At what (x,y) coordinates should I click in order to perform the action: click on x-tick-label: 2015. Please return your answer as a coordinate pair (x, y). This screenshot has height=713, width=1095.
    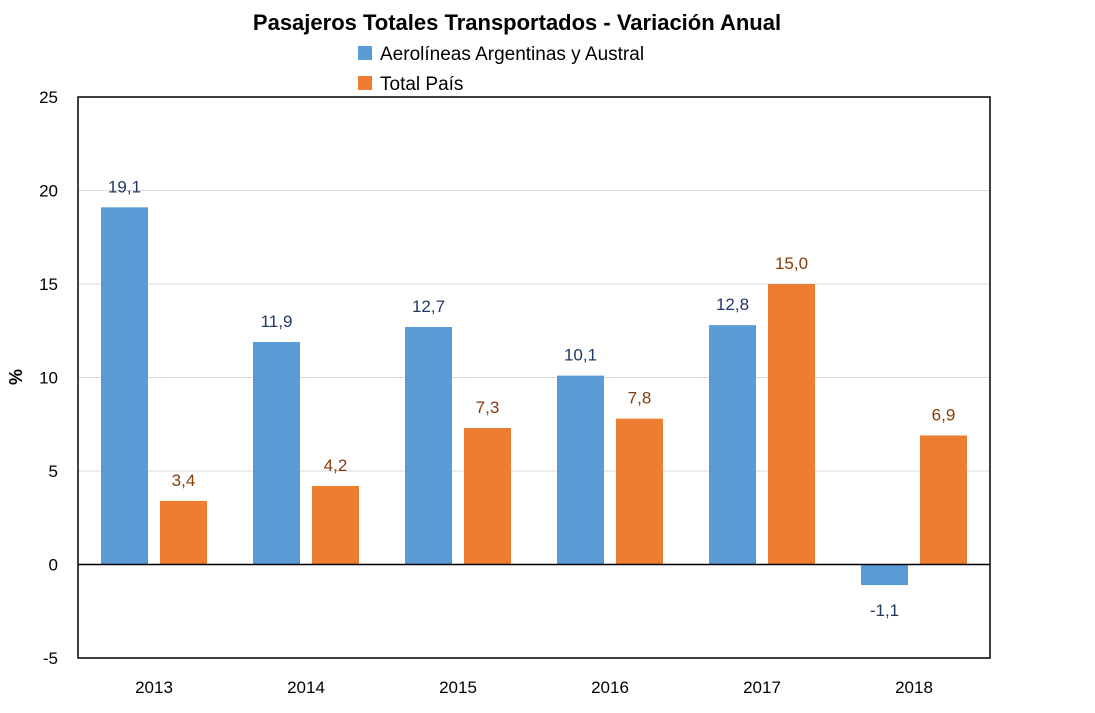
    Looking at the image, I should click on (458, 687).